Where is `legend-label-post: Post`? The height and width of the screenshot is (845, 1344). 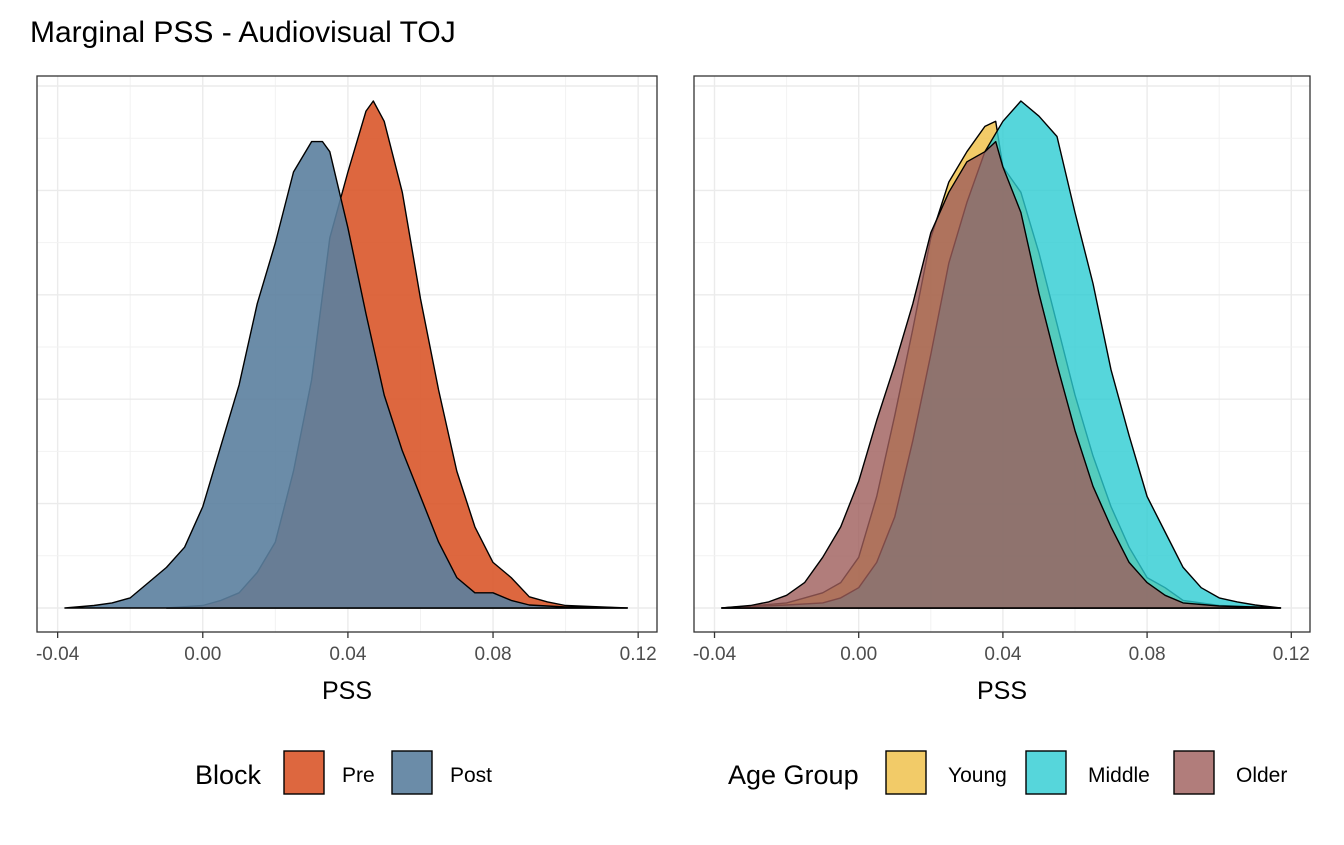
legend-label-post: Post is located at coordinates (471, 775).